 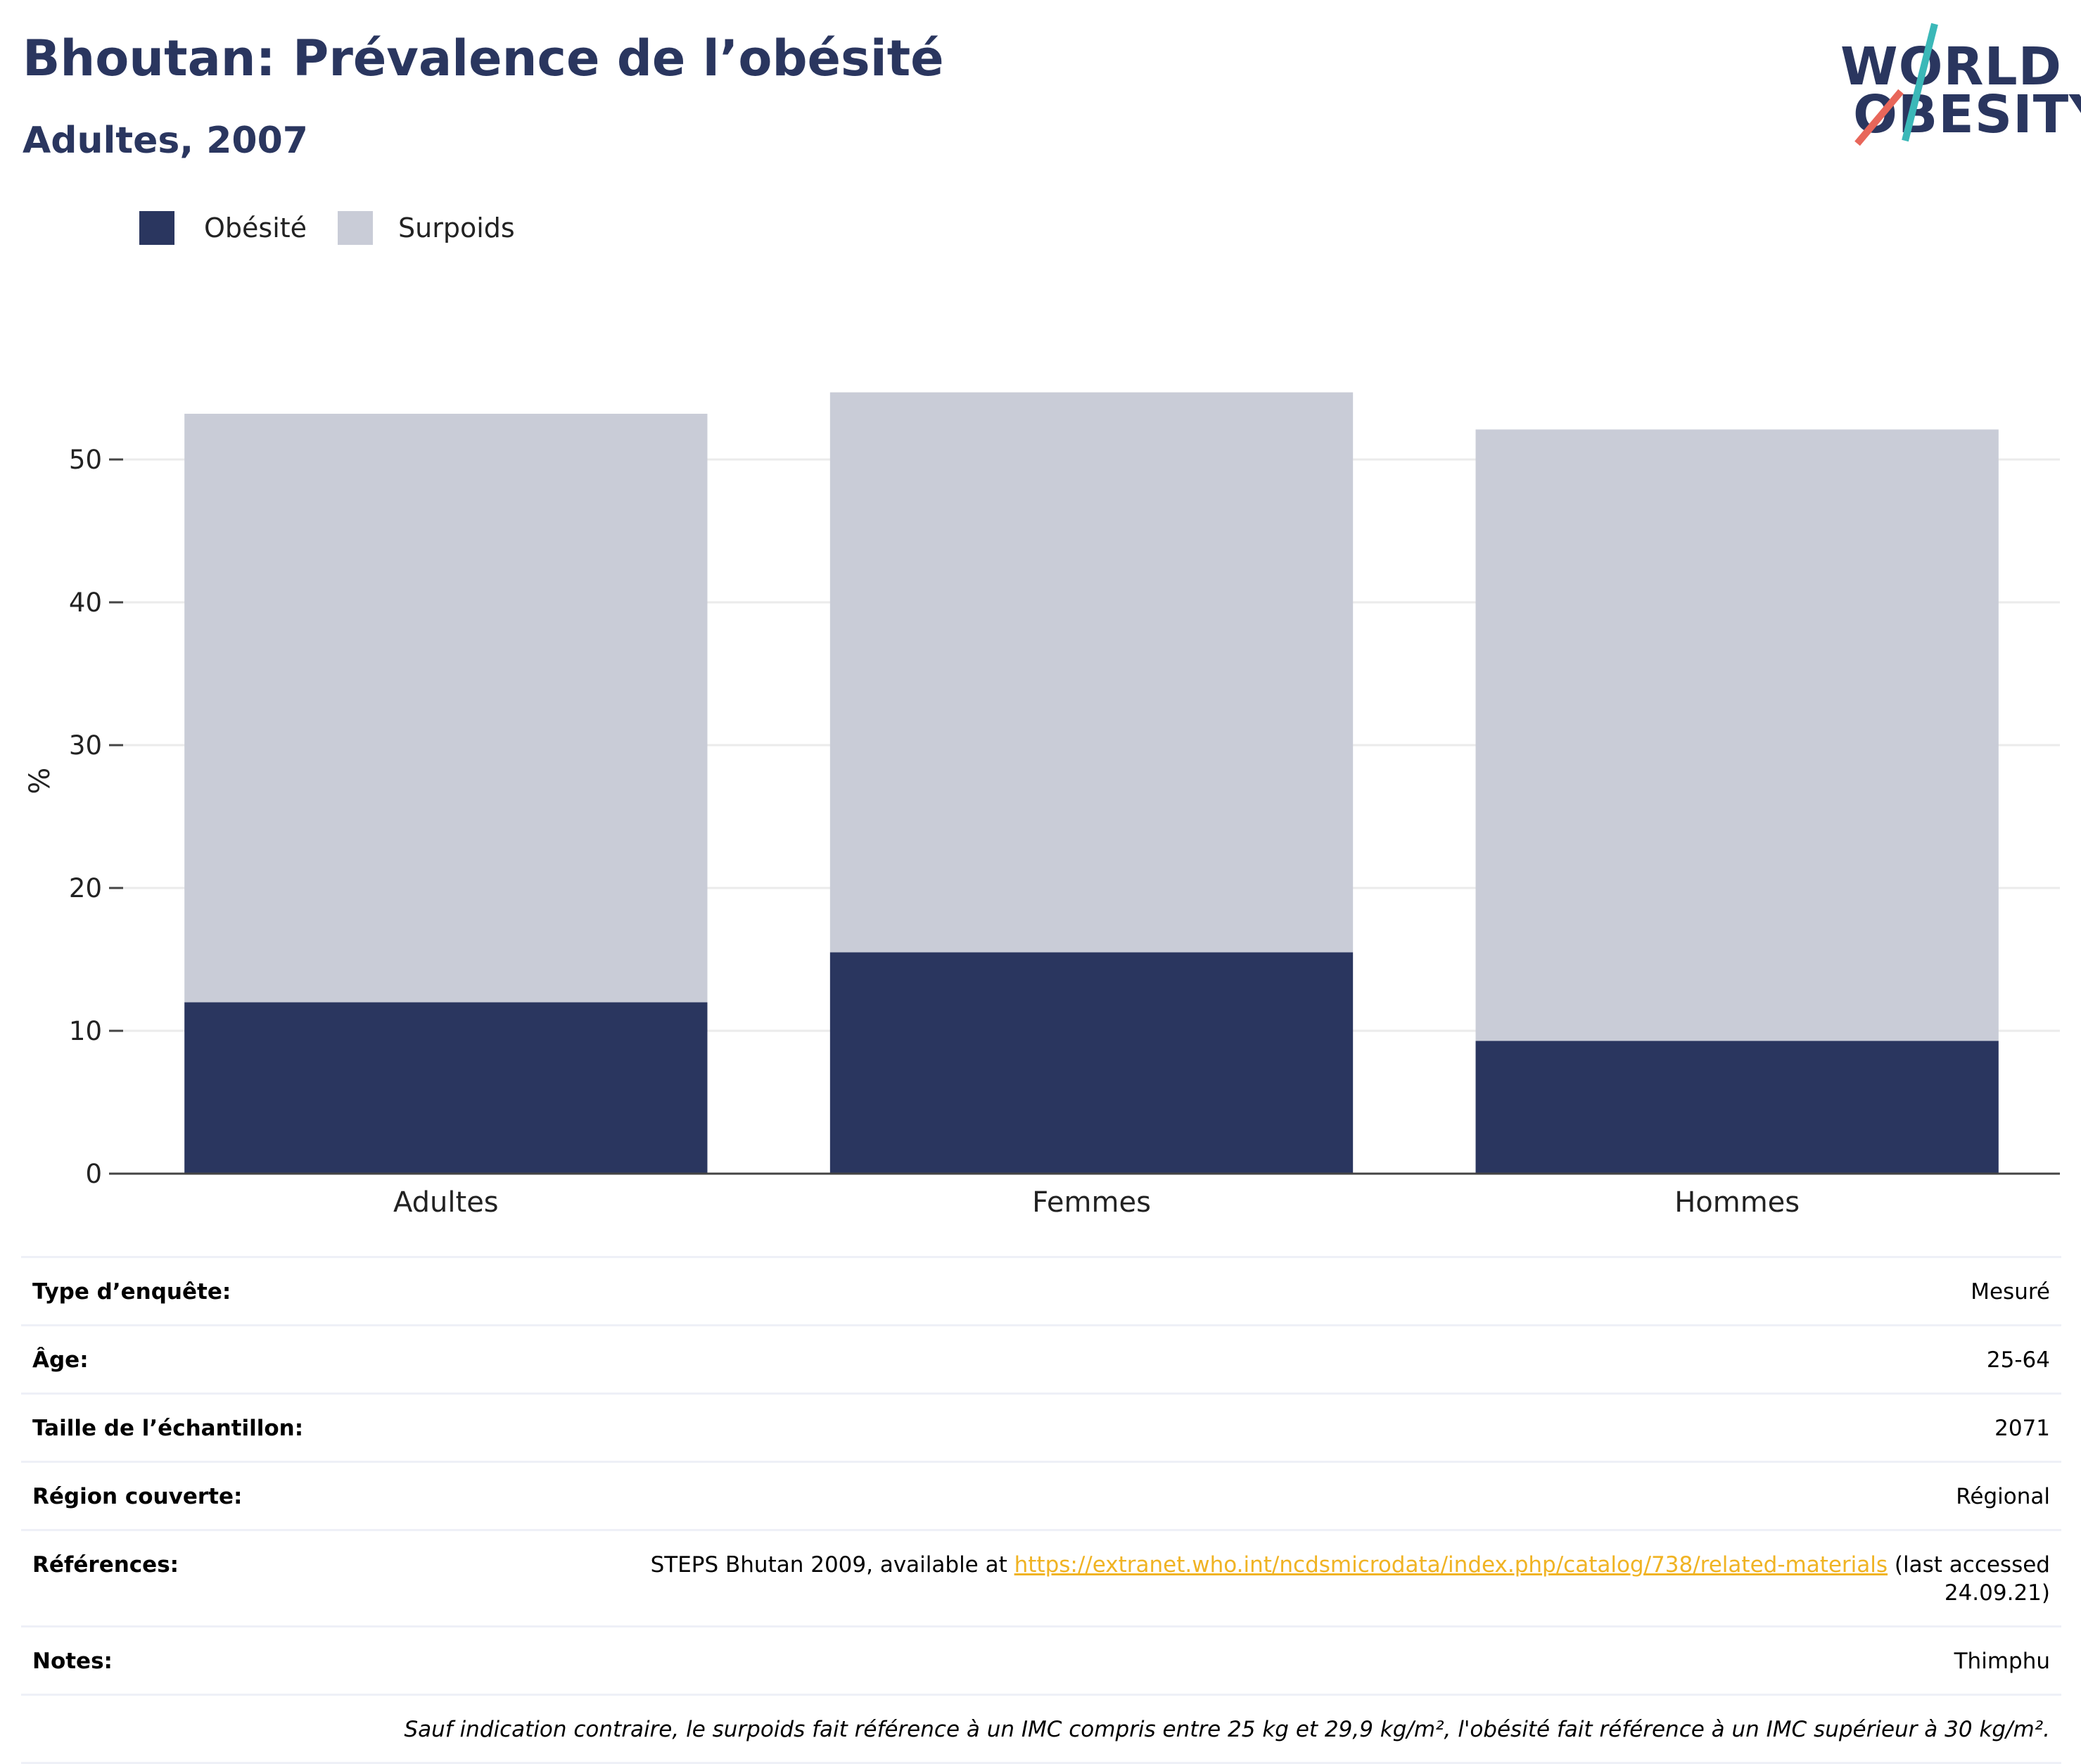 What do you see at coordinates (1041, 1429) in the screenshot?
I see `info-row-sample-size: Taille de l’échantillon: 2071` at bounding box center [1041, 1429].